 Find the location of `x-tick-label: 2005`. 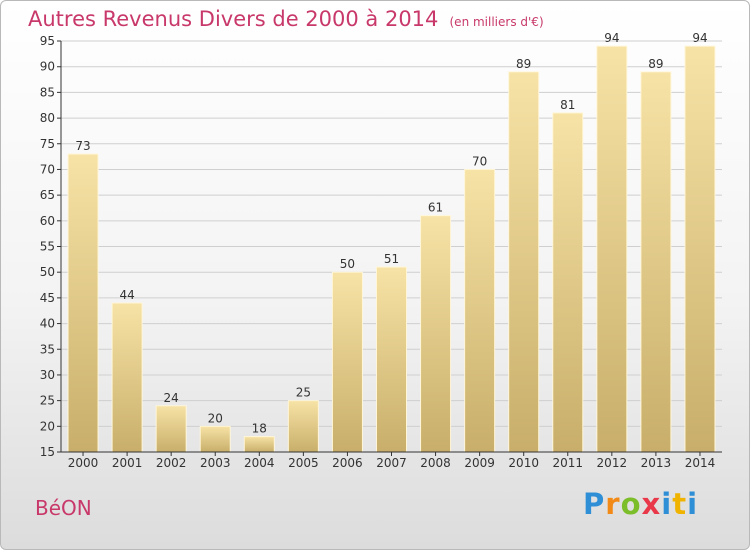

x-tick-label: 2005 is located at coordinates (303, 463).